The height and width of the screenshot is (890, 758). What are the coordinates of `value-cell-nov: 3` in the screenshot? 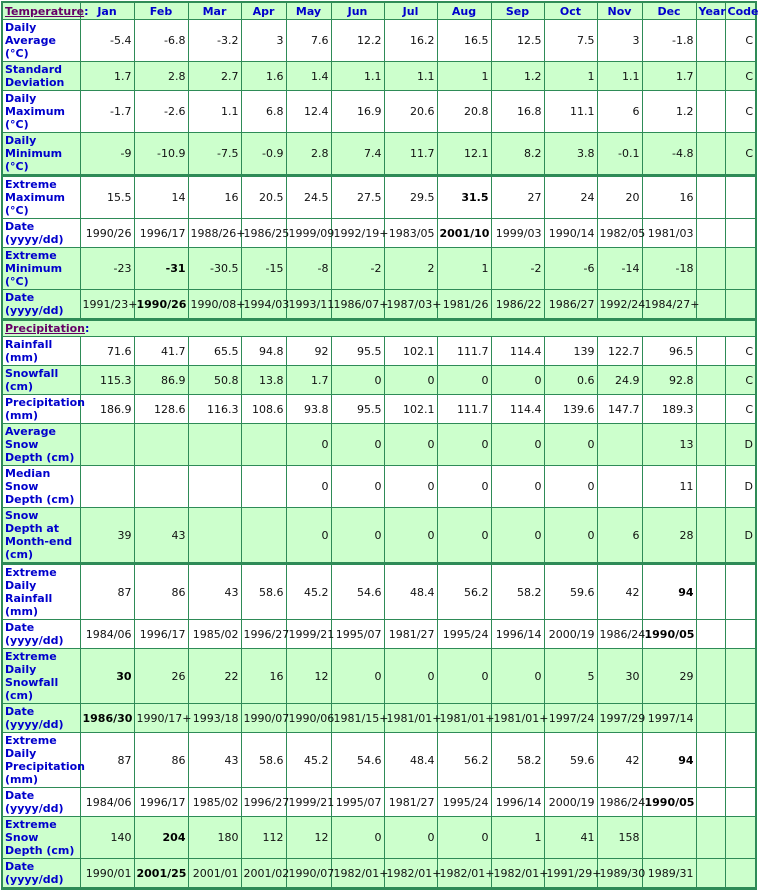 It's located at (619, 40).